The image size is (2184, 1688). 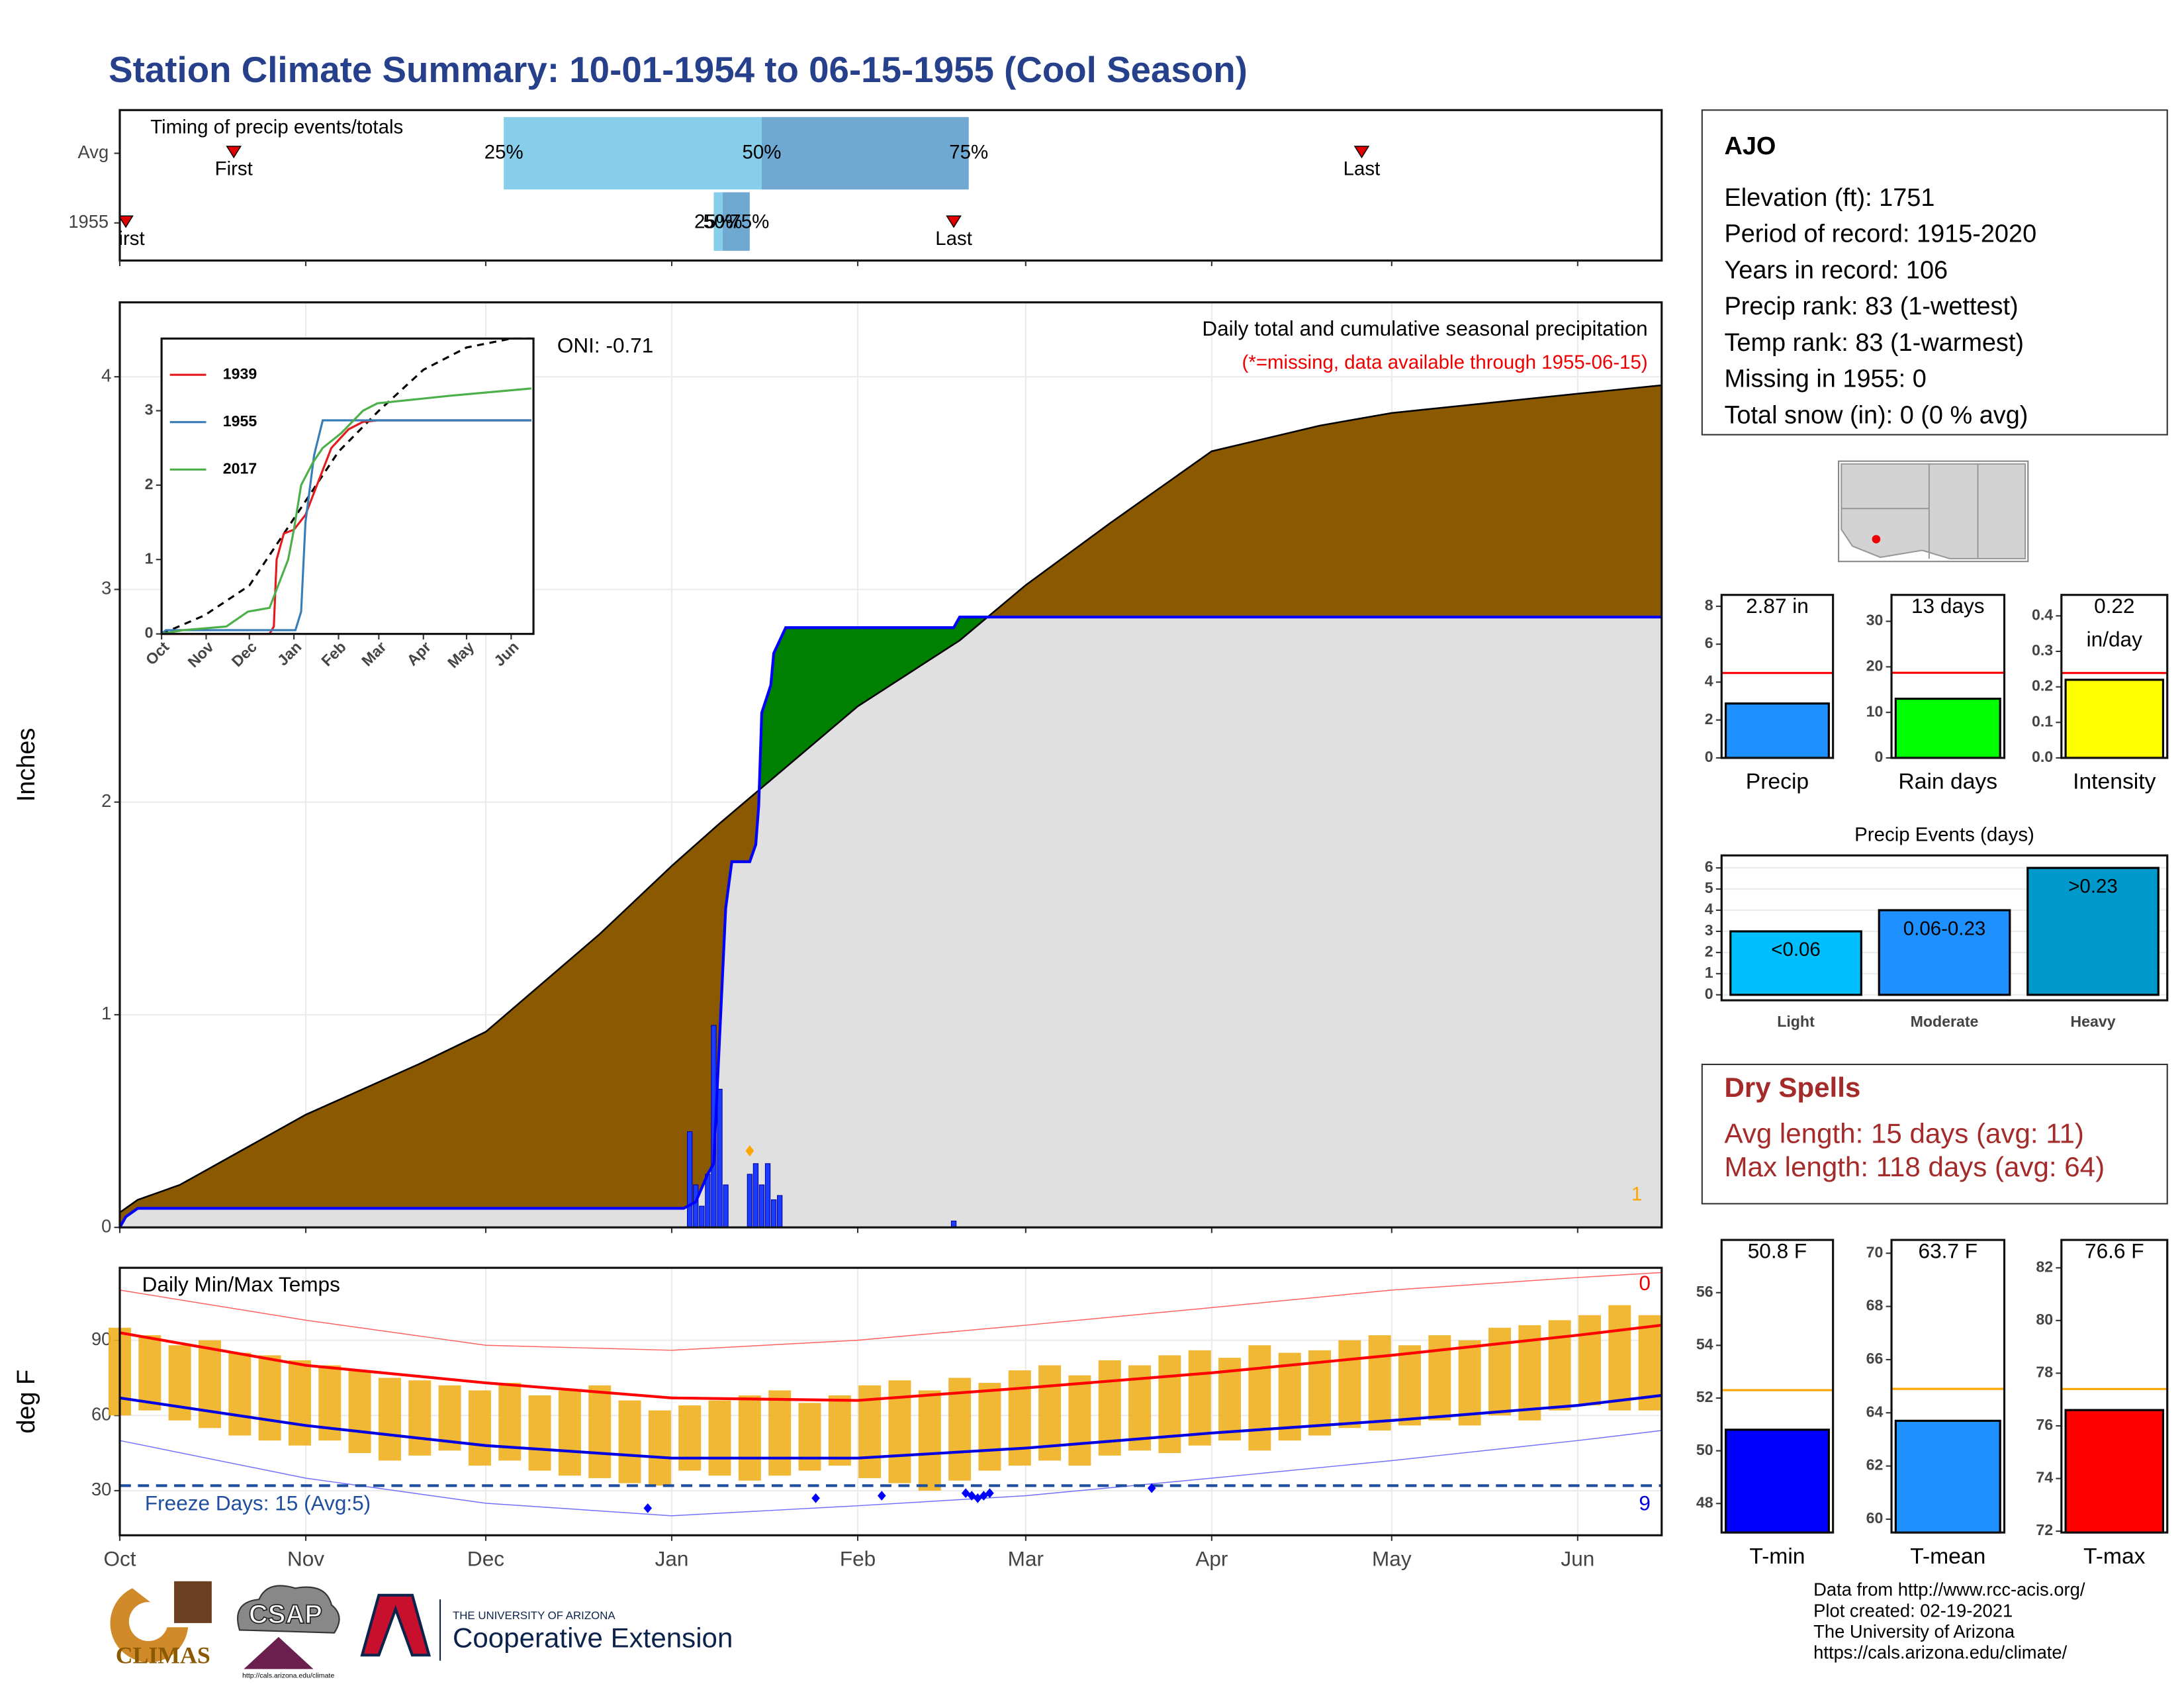 What do you see at coordinates (2042, 720) in the screenshot?
I see `y-tick-label: 0.1` at bounding box center [2042, 720].